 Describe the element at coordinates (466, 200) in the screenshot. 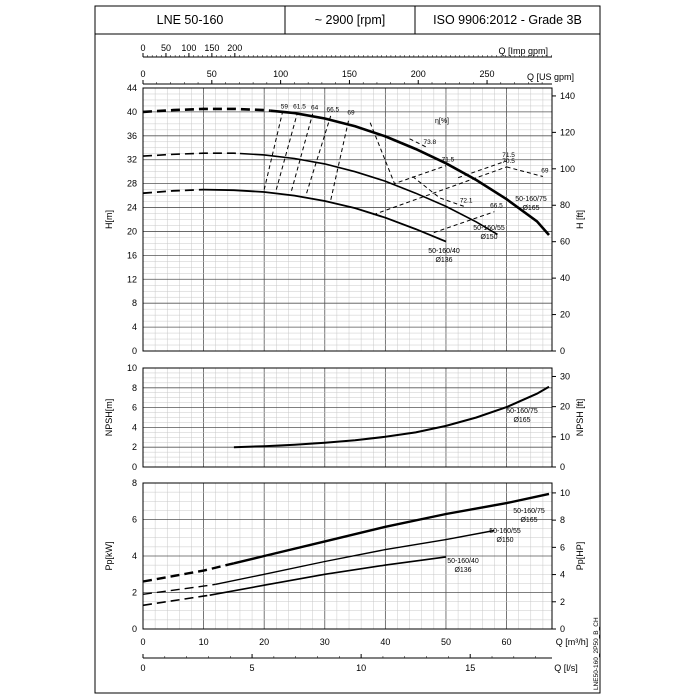

I see `efficiency-label: 72.1` at that location.